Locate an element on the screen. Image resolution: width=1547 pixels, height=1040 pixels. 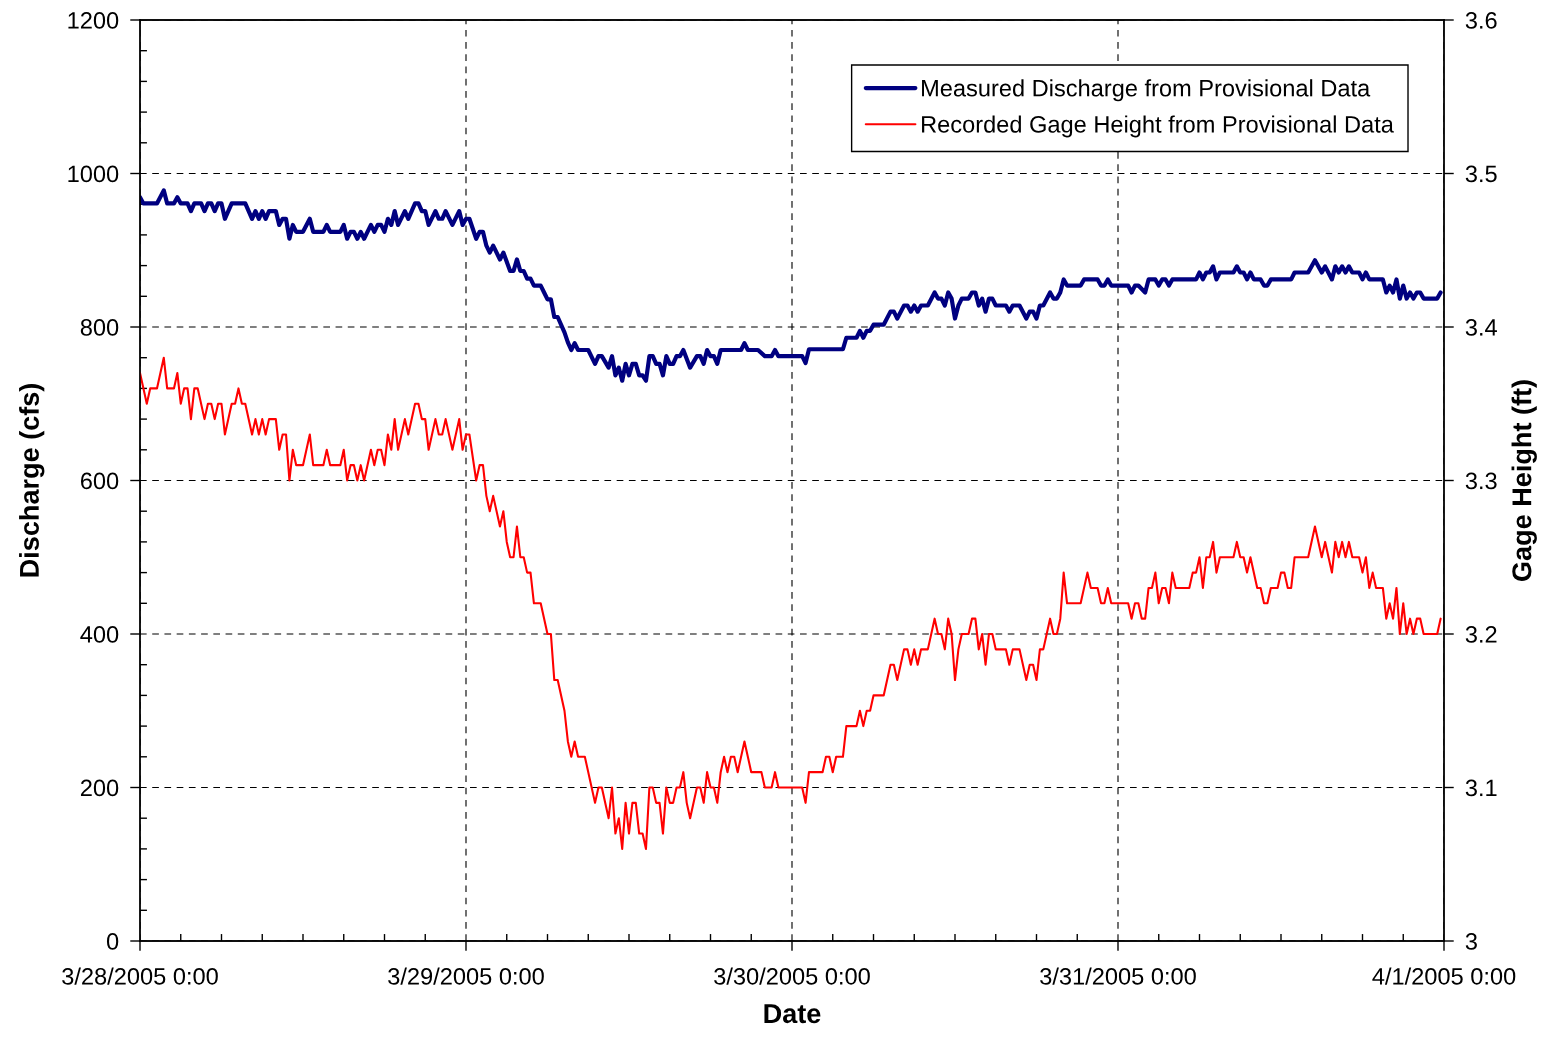
legend-label: Recorded Gage Height from Provisional Data is located at coordinates (1158, 126).